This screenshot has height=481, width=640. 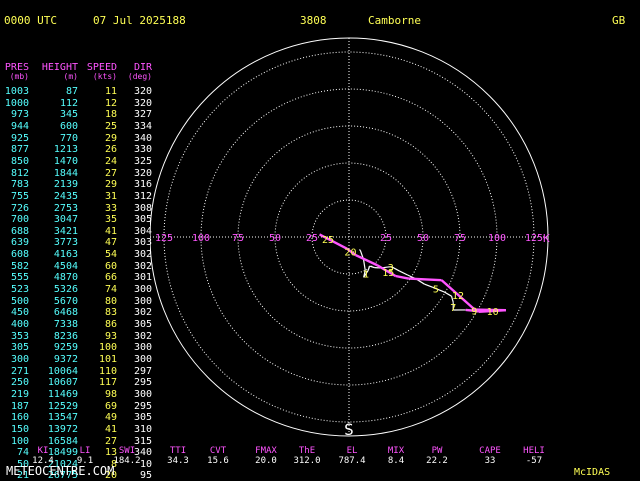 What do you see at coordinates (14, 394) in the screenshot?
I see `cell-pres: 219` at bounding box center [14, 394].